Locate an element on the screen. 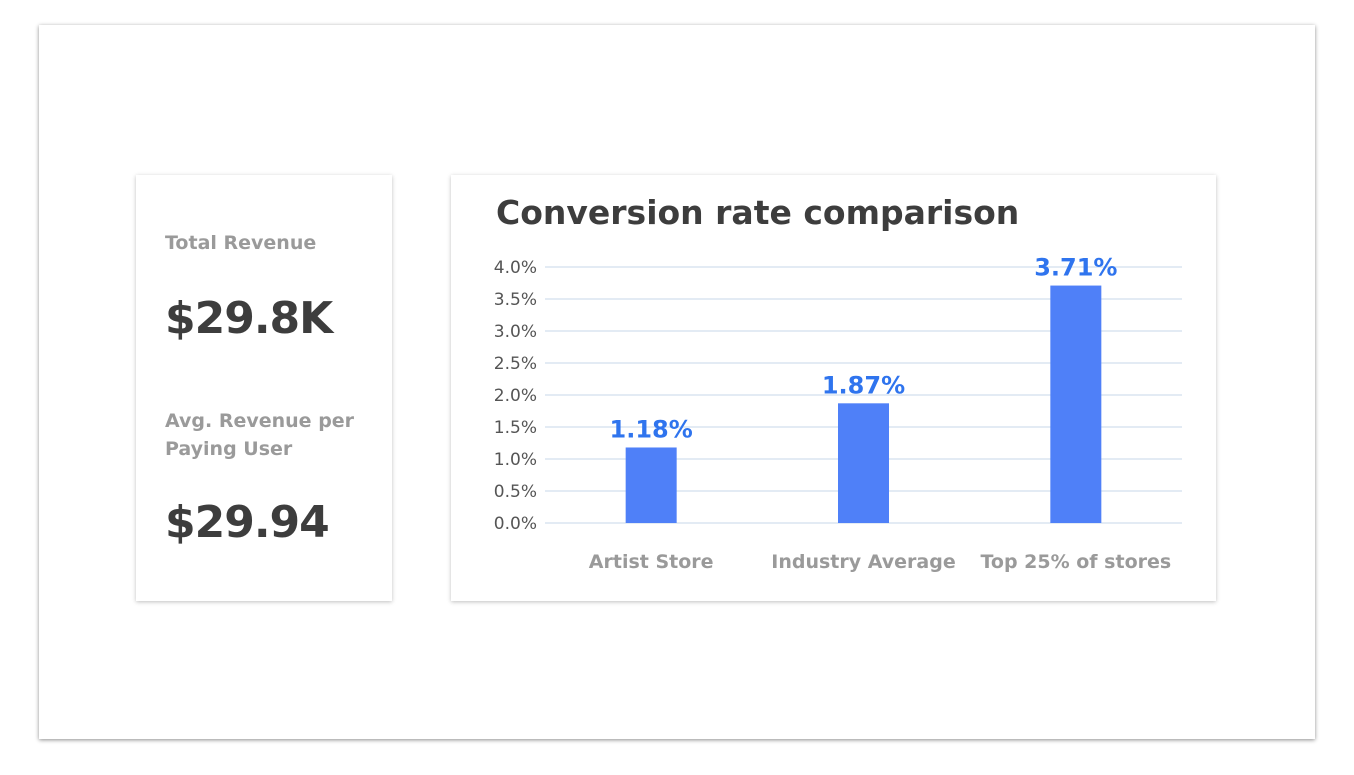 This screenshot has height=775, width=1354. chart-title: Conversion rate comparison is located at coordinates (758, 212).